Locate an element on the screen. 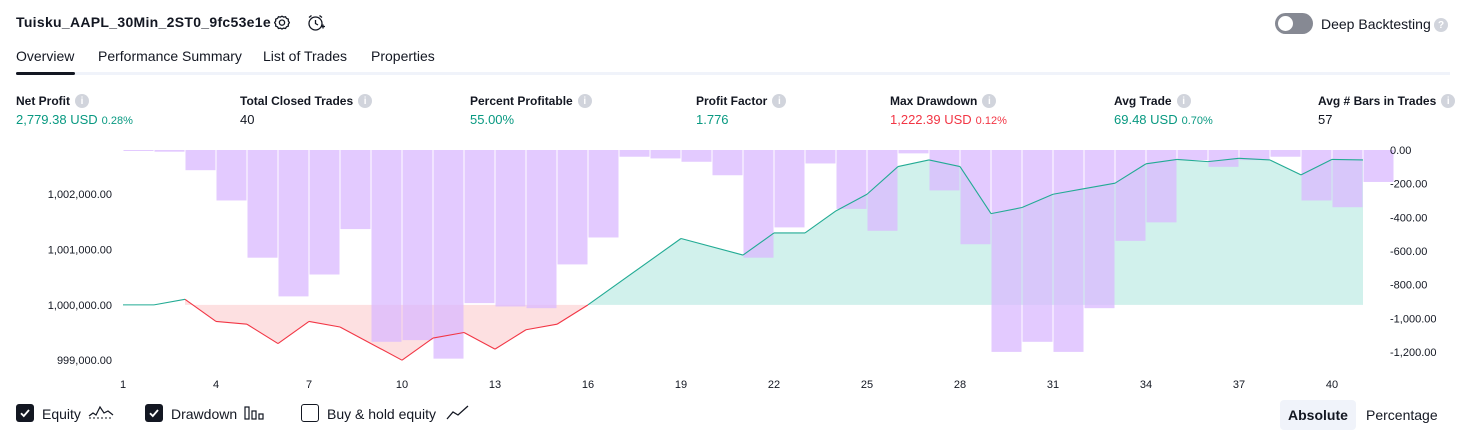  tab-list-of-trades: List of Trades is located at coordinates (305, 56).